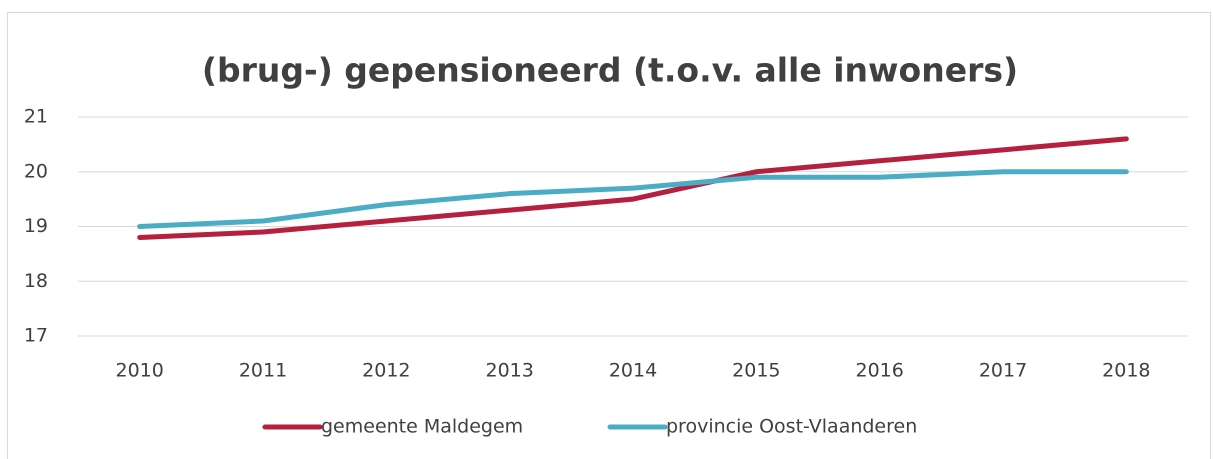 This screenshot has width=1213, height=459. What do you see at coordinates (1003, 371) in the screenshot?
I see `x-tick-label: 2017` at bounding box center [1003, 371].